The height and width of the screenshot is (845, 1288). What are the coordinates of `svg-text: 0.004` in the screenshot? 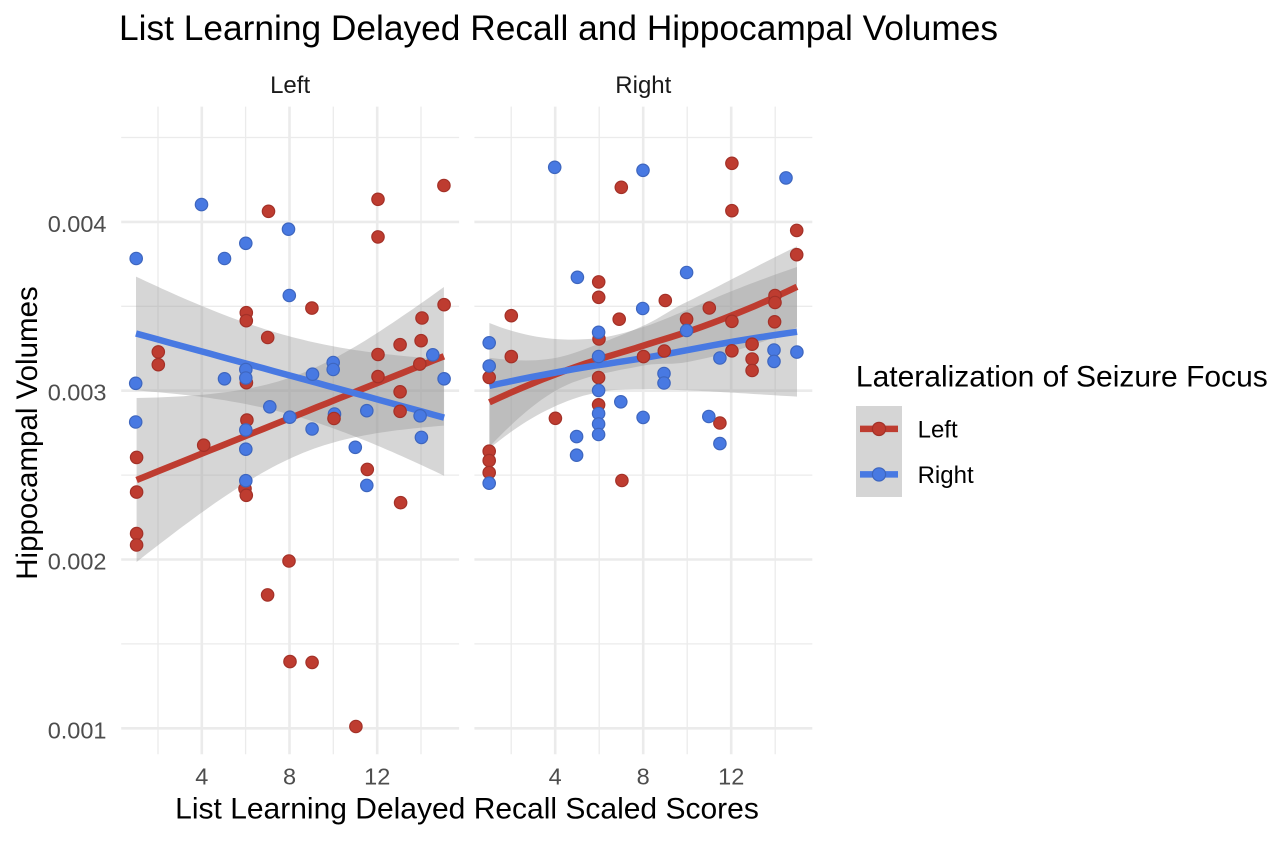 It's located at (77, 224).